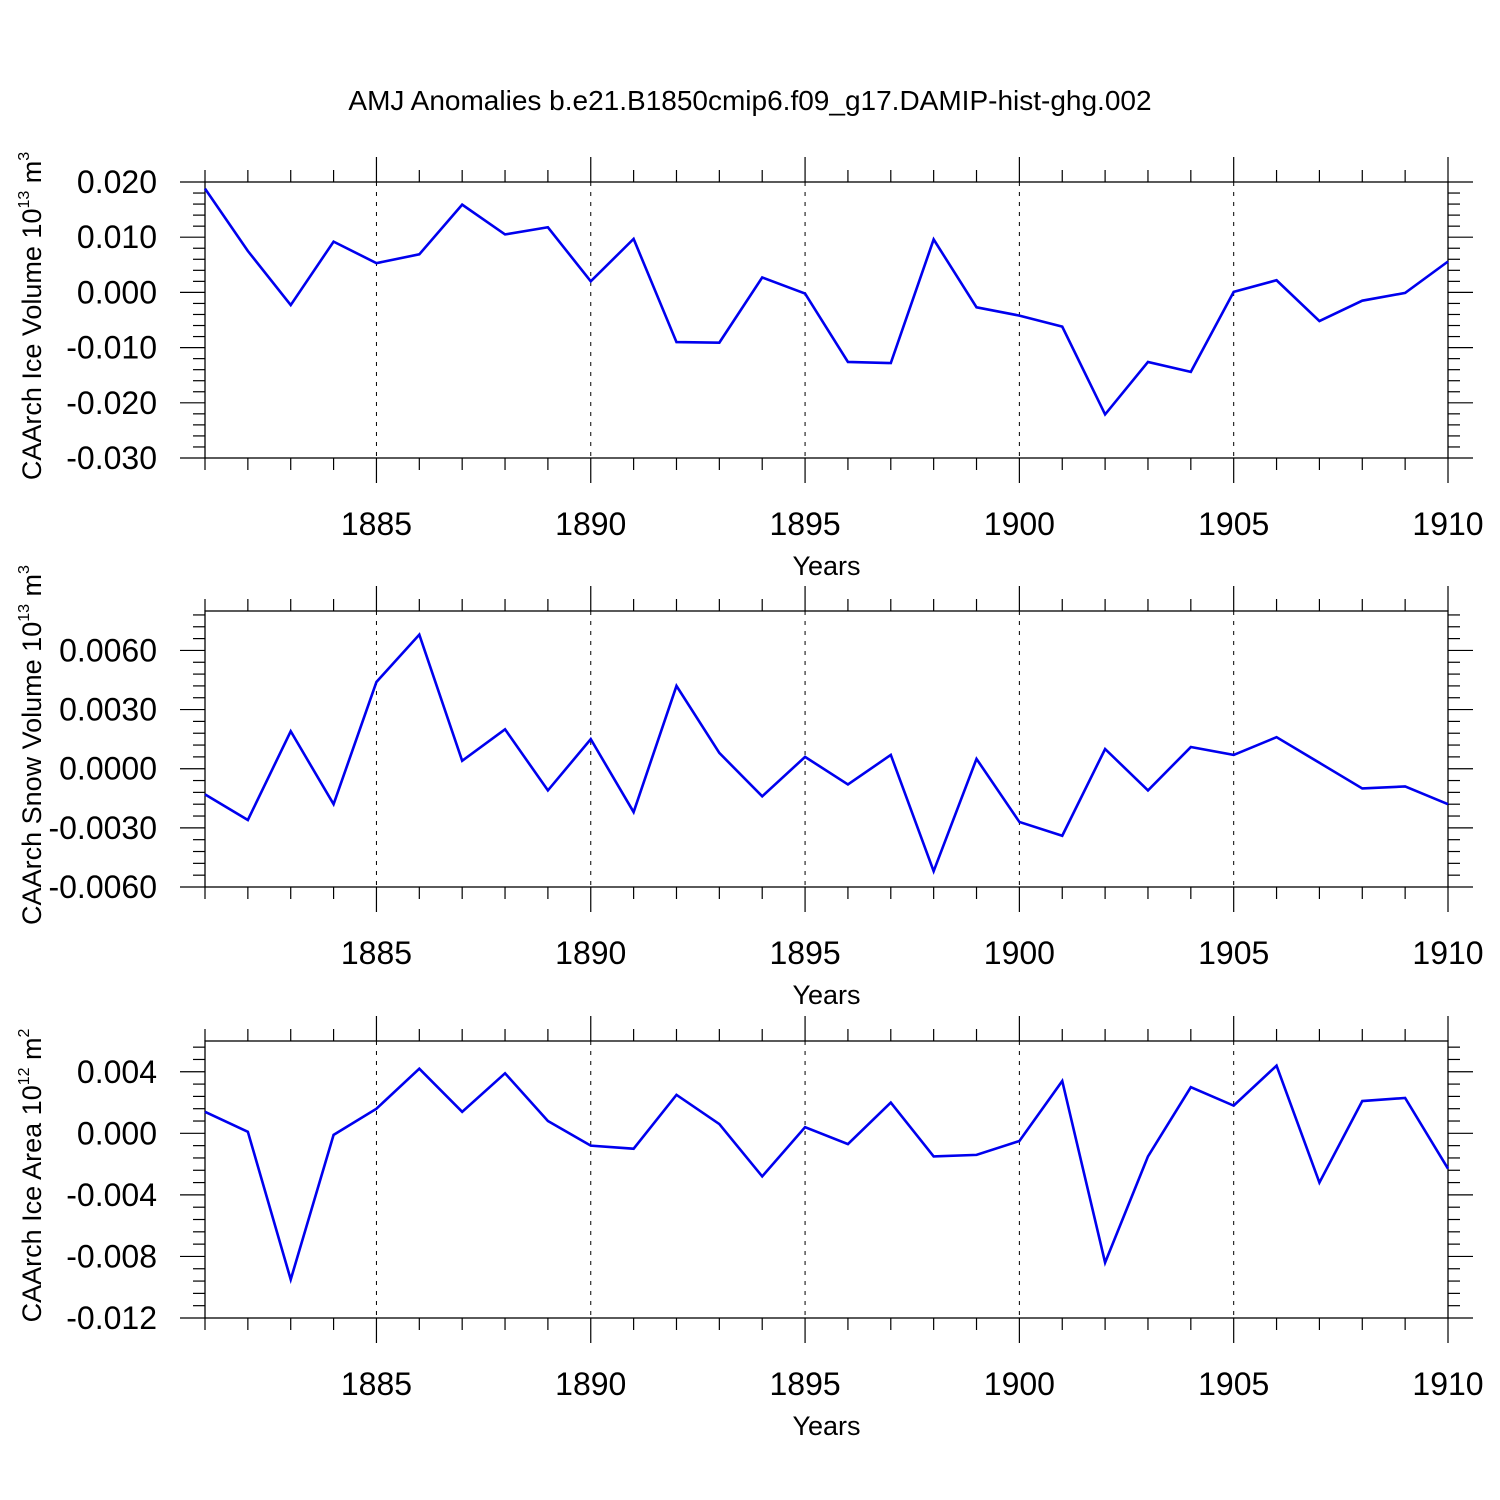 The image size is (1500, 1500). I want to click on y-tick-label: 0.0060, so click(108, 650).